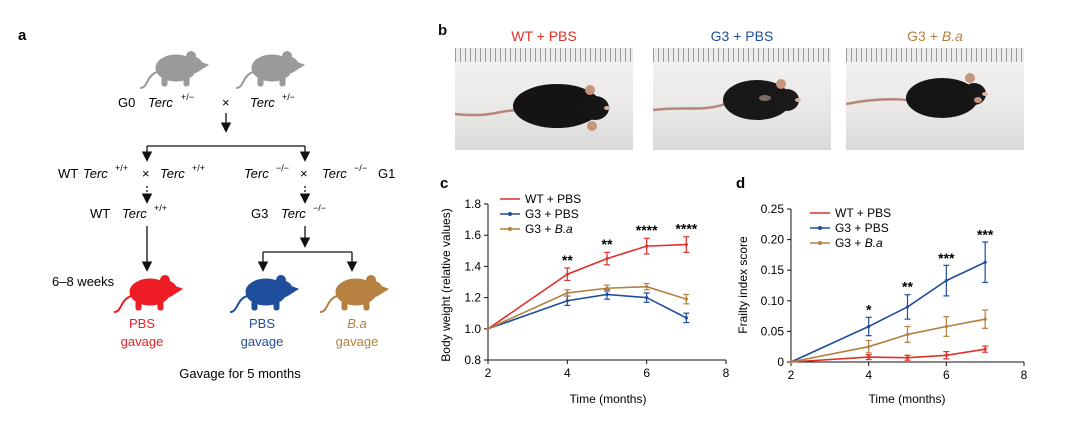 The width and height of the screenshot is (1080, 423). I want to click on g3-row-genotype: −/−, so click(319, 208).